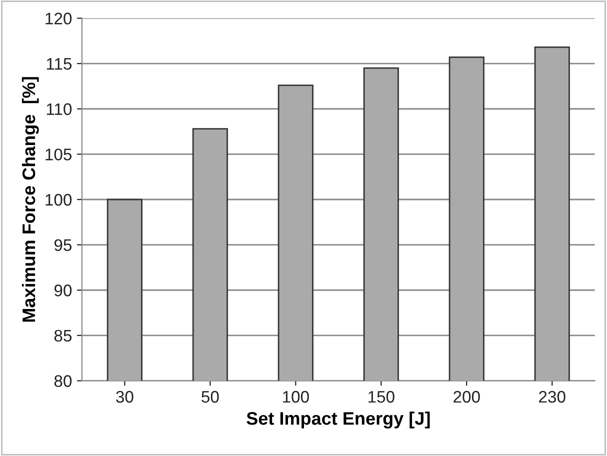  What do you see at coordinates (467, 396) in the screenshot?
I see `x-tick-label: 200` at bounding box center [467, 396].